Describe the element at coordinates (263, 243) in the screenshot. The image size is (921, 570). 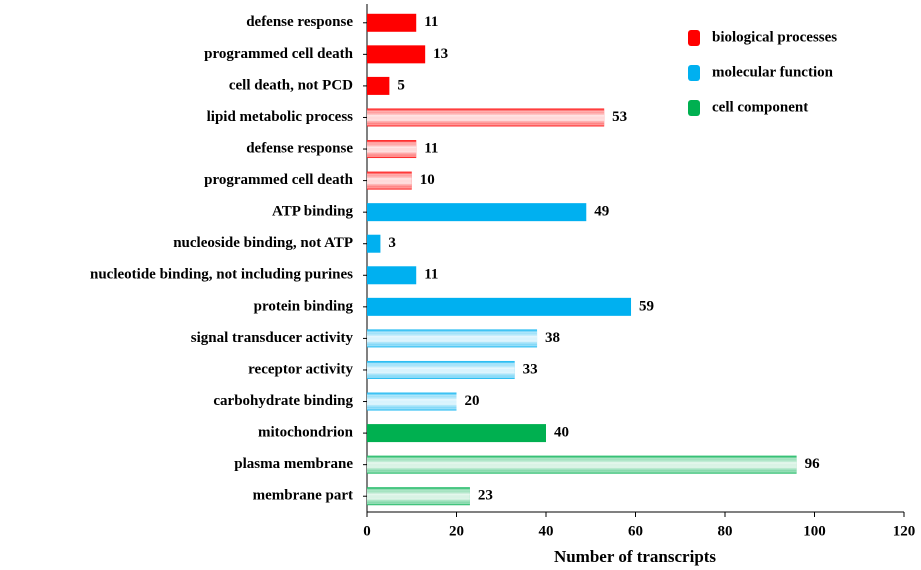
I see `y-tick-label: nucleoside binding, not ATP` at that location.